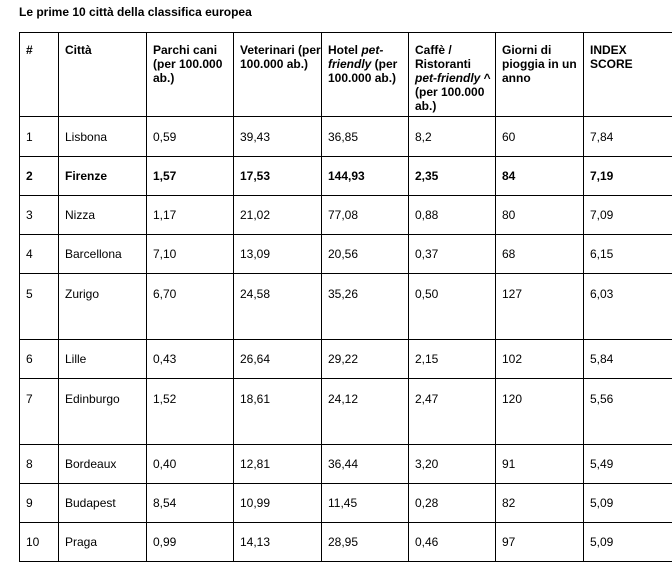 This screenshot has width=672, height=564. I want to click on header-hotels-italic: pet-friendly, so click(356, 57).